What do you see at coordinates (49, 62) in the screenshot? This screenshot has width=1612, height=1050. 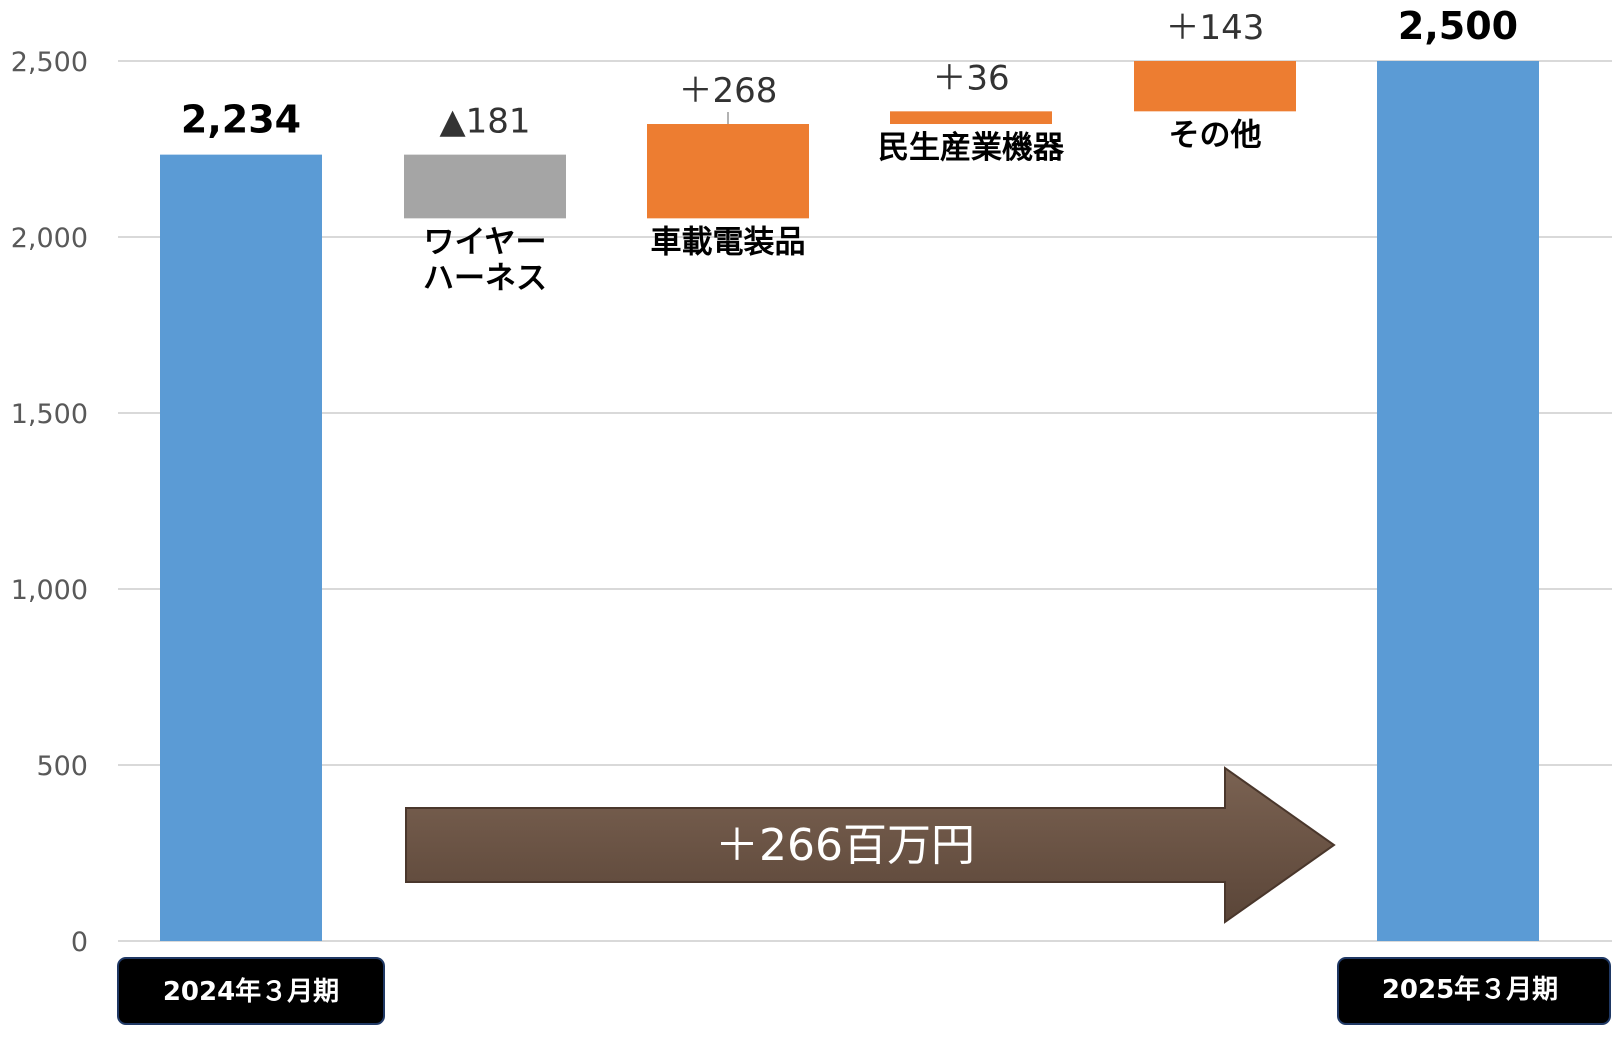 I see `y-tick-label: 2,500` at bounding box center [49, 62].